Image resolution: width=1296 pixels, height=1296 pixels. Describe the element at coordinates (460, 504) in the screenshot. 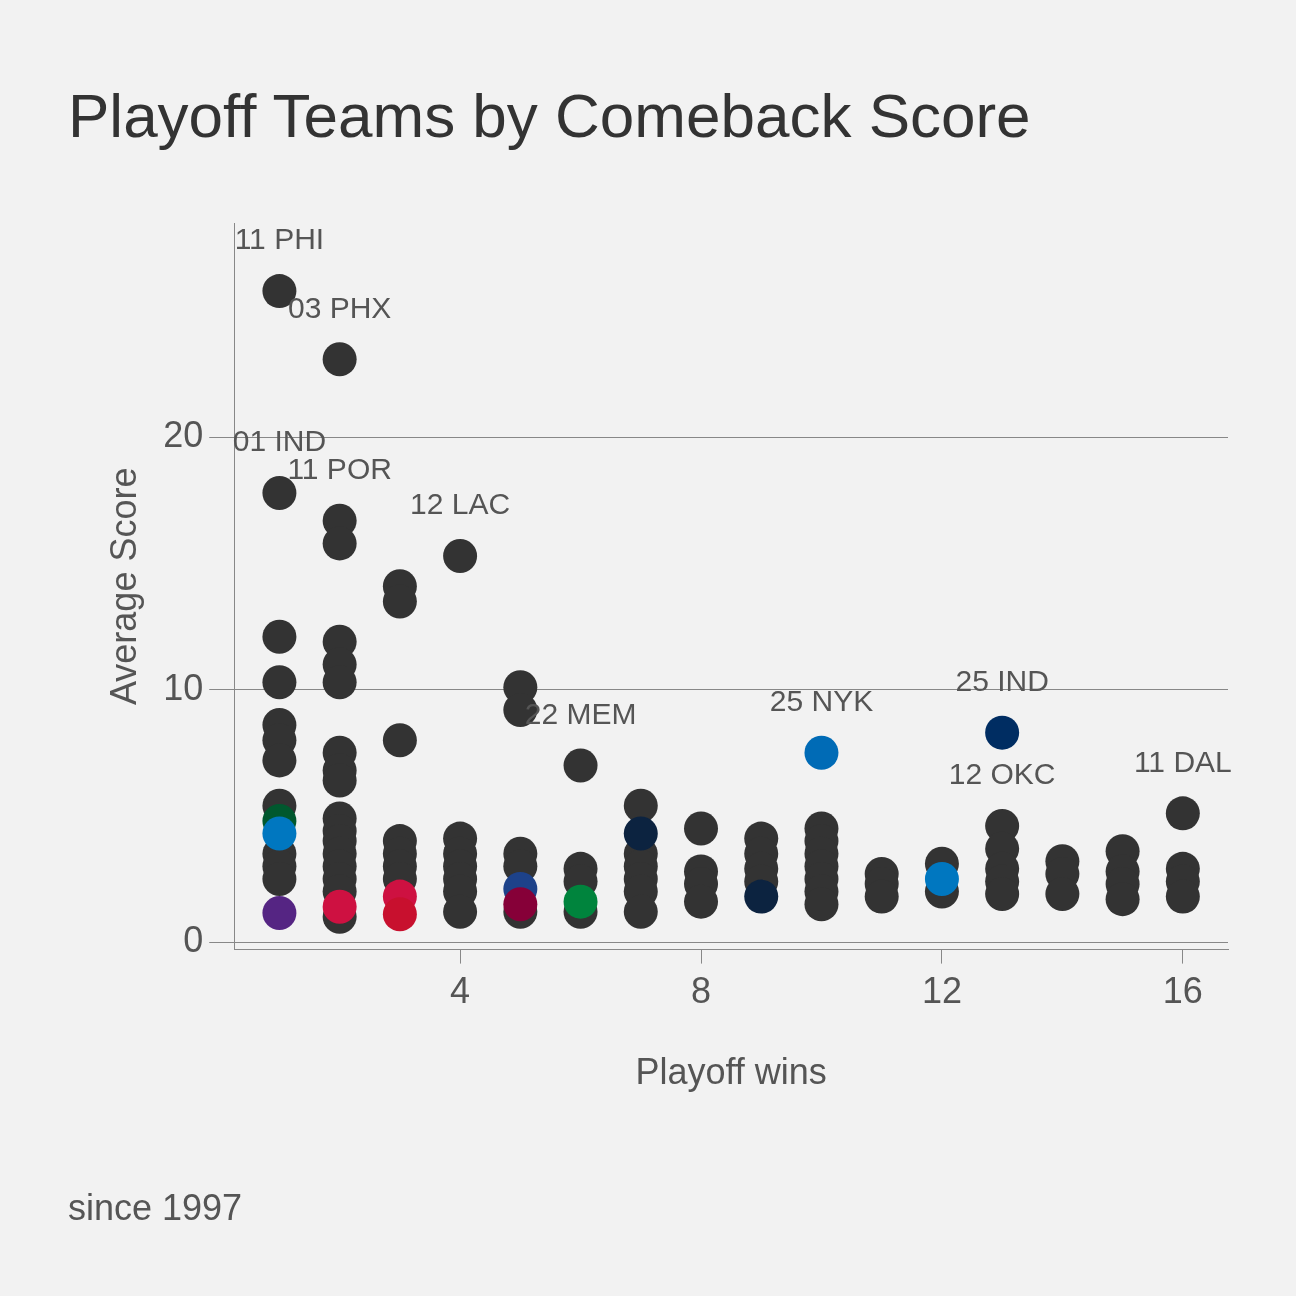

I see `annotation: 12 LAC` at that location.